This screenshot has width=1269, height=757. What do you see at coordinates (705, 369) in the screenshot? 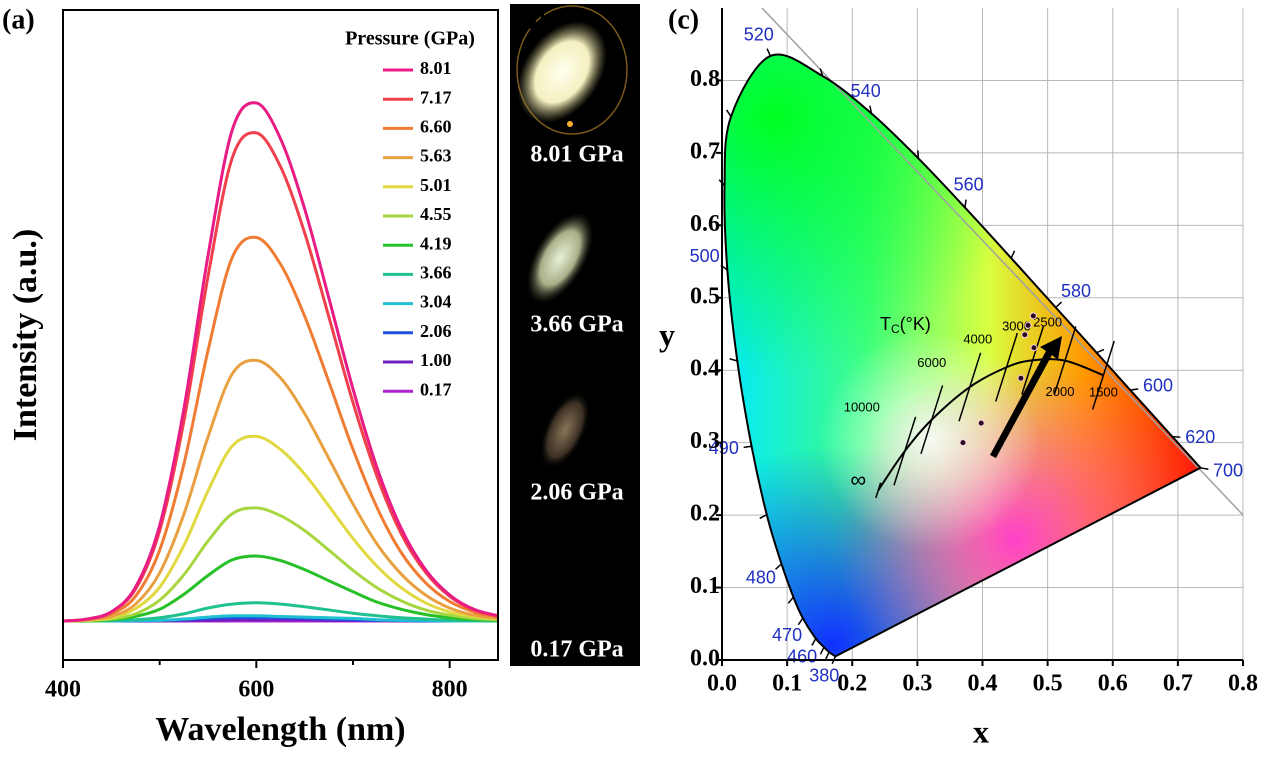
I see `y-tick-label: 0.4` at bounding box center [705, 369].